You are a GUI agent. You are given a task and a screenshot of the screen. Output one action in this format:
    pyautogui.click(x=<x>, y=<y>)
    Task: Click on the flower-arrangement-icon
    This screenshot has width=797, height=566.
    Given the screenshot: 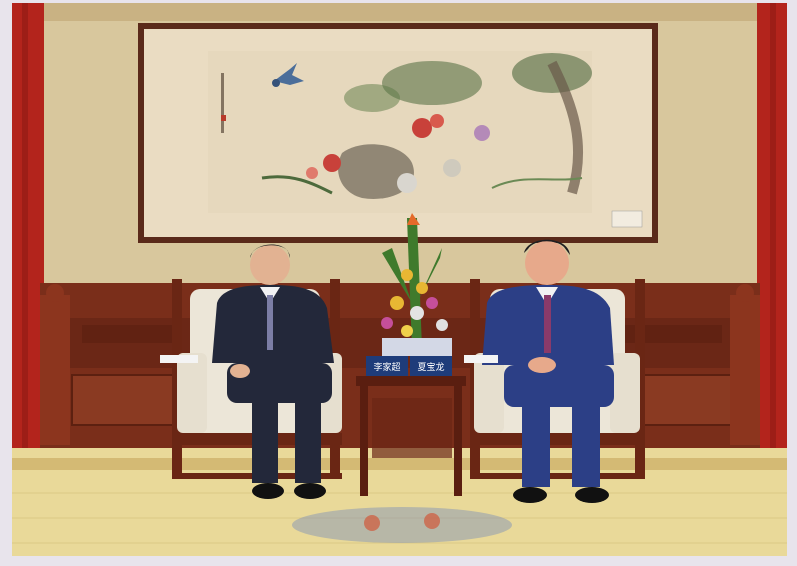 What is the action you would take?
    pyautogui.click(x=416, y=284)
    